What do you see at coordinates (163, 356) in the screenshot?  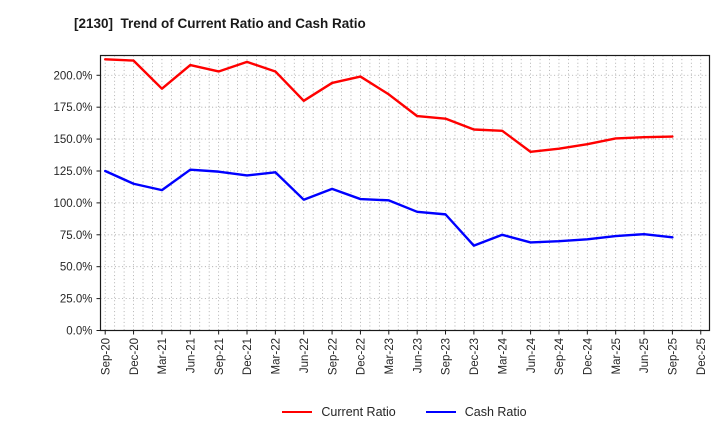 I see `x-tick-label: Mar-21` at bounding box center [163, 356].